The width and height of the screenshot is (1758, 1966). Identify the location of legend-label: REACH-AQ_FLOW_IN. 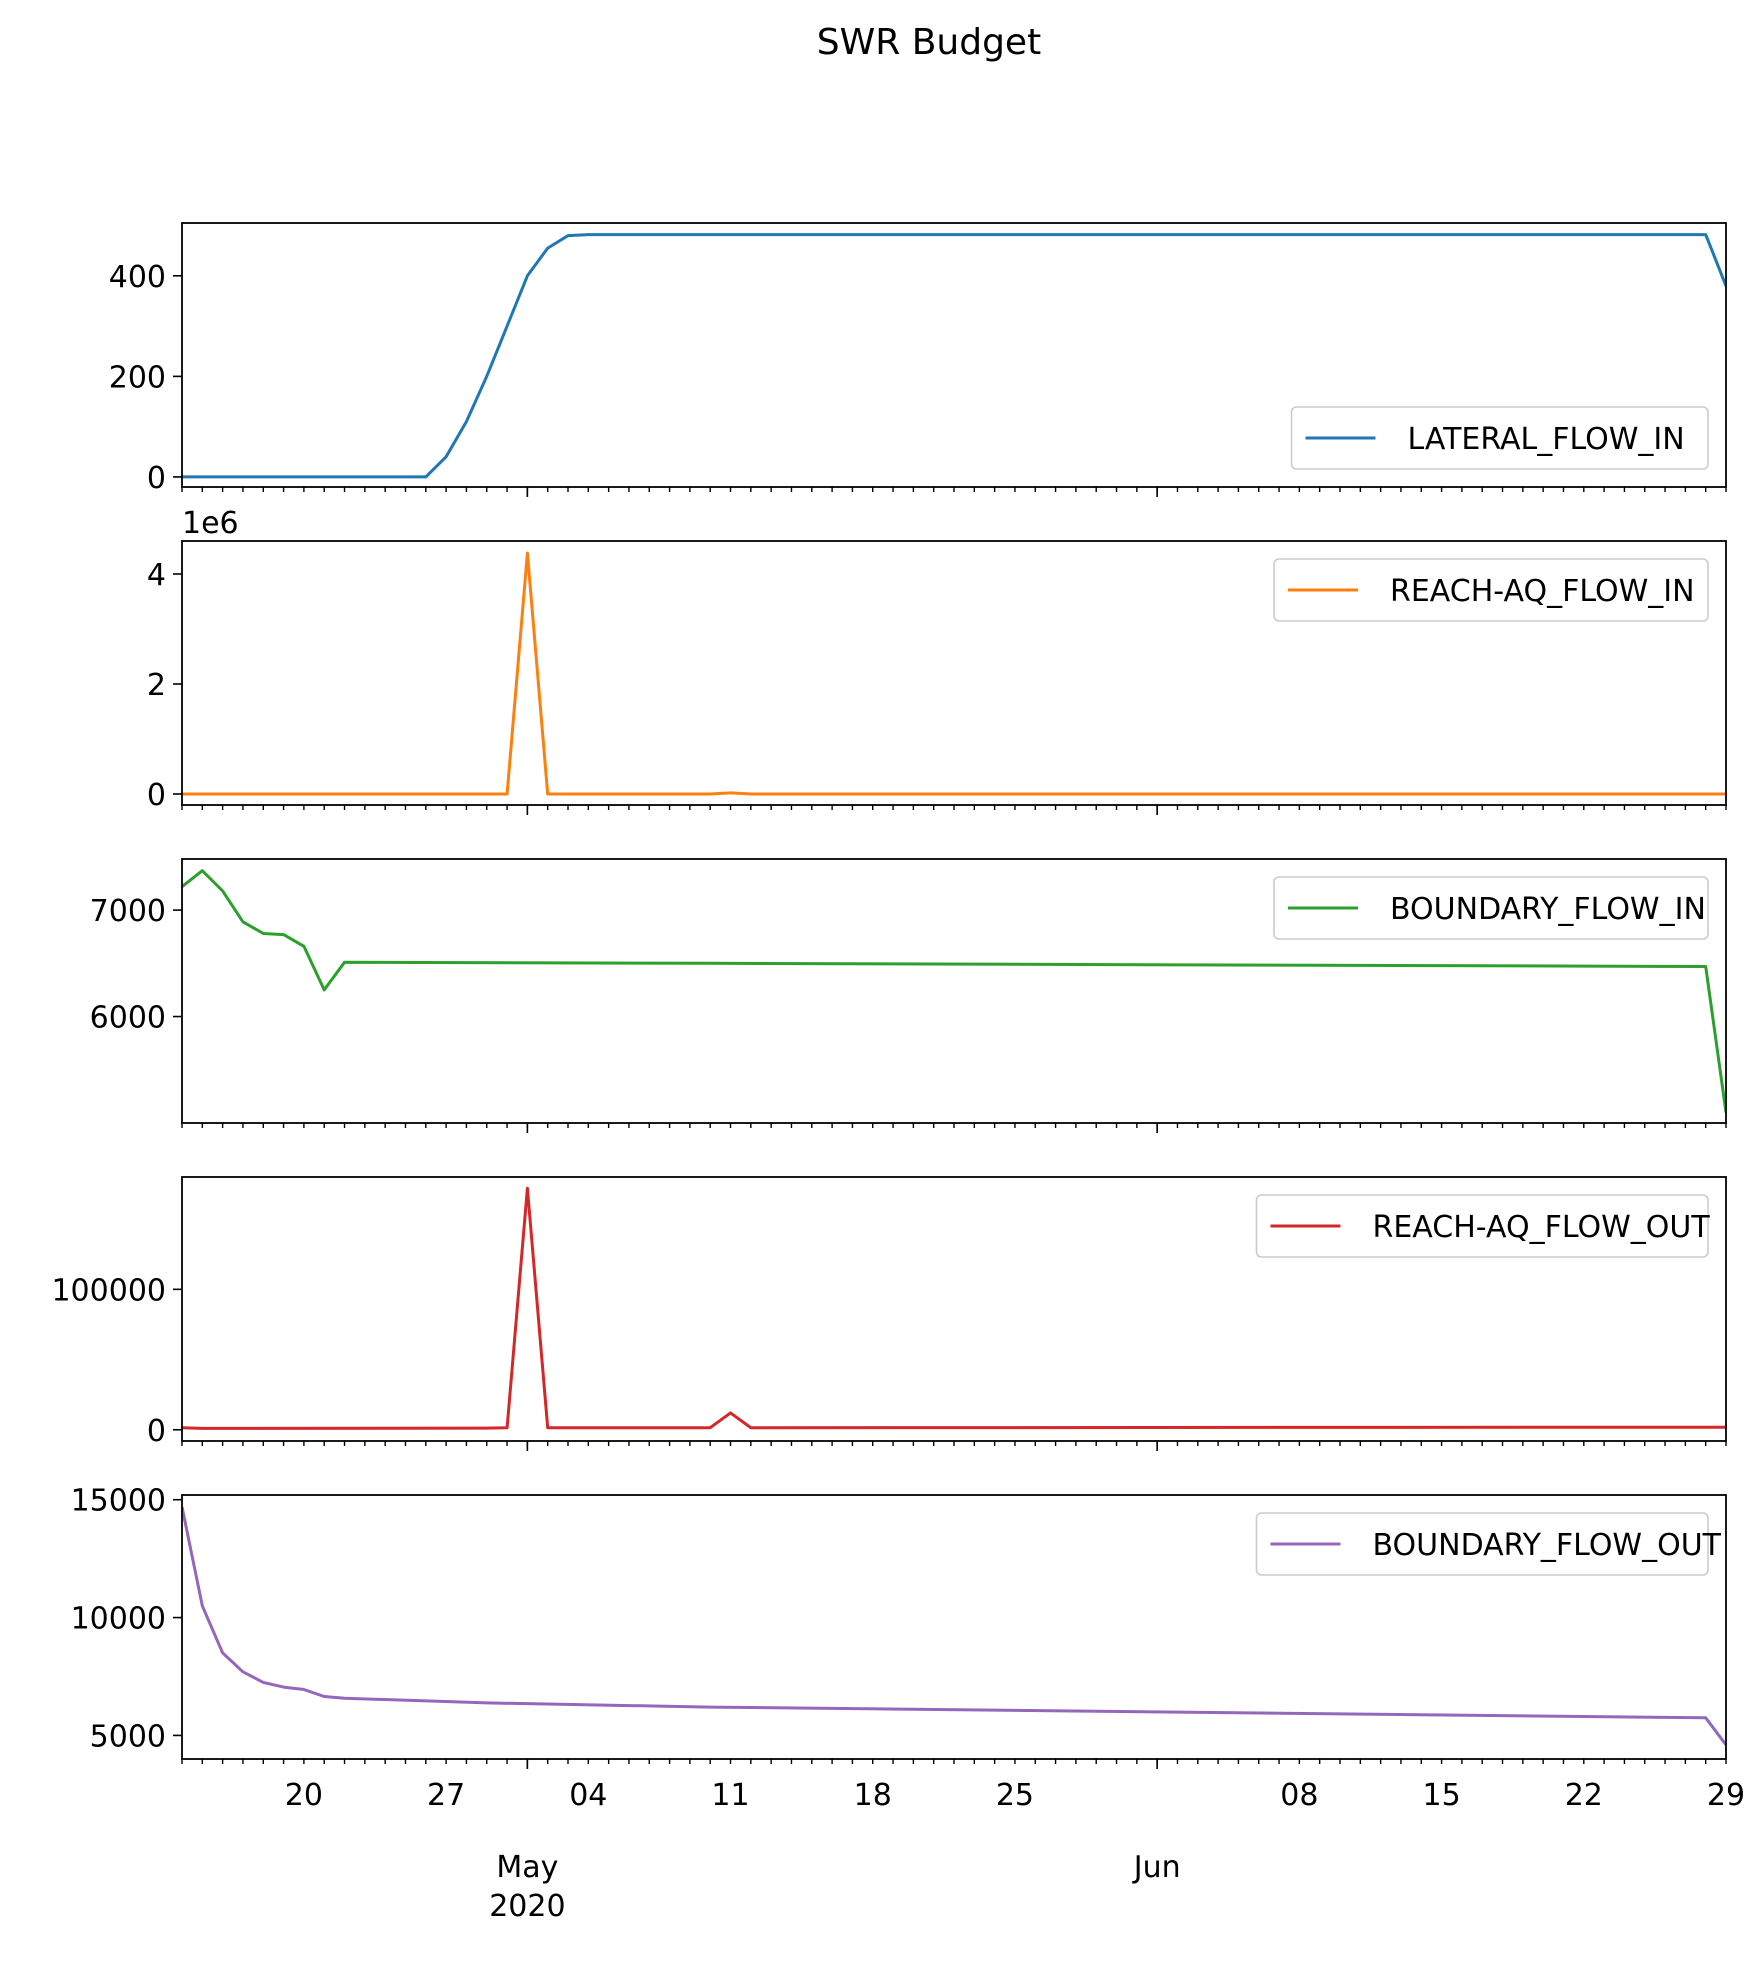
(1542, 591).